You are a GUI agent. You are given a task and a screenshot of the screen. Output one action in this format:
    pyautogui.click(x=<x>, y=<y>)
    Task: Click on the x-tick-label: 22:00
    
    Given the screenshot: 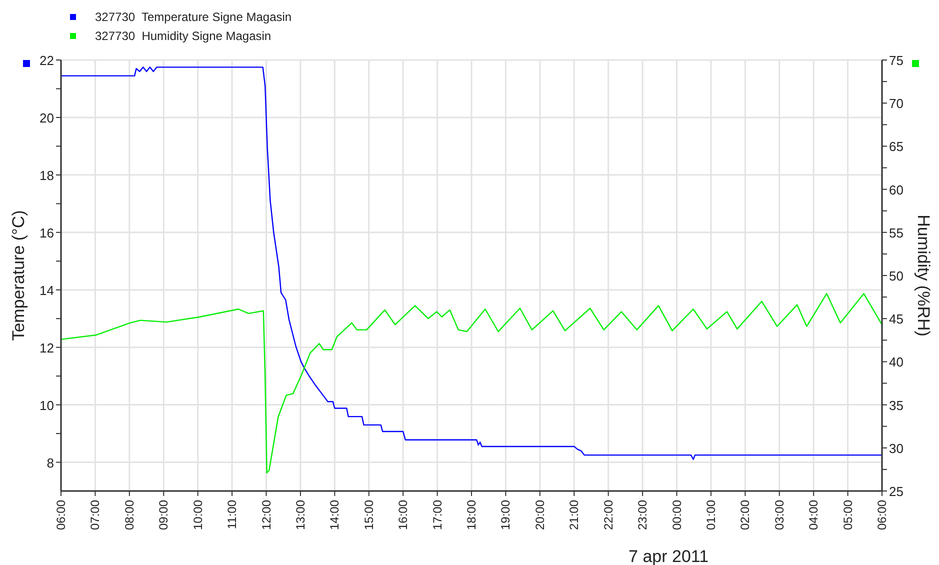 What is the action you would take?
    pyautogui.click(x=608, y=515)
    